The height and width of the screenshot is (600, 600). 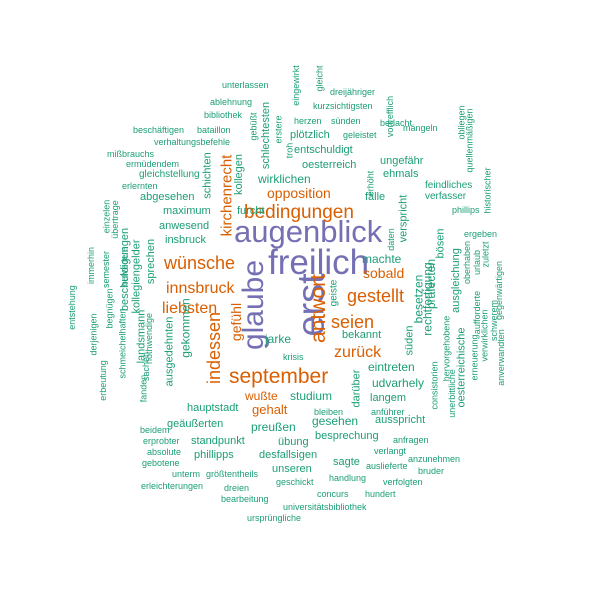 What do you see at coordinates (333, 494) in the screenshot?
I see `word-concurs: concurs` at bounding box center [333, 494].